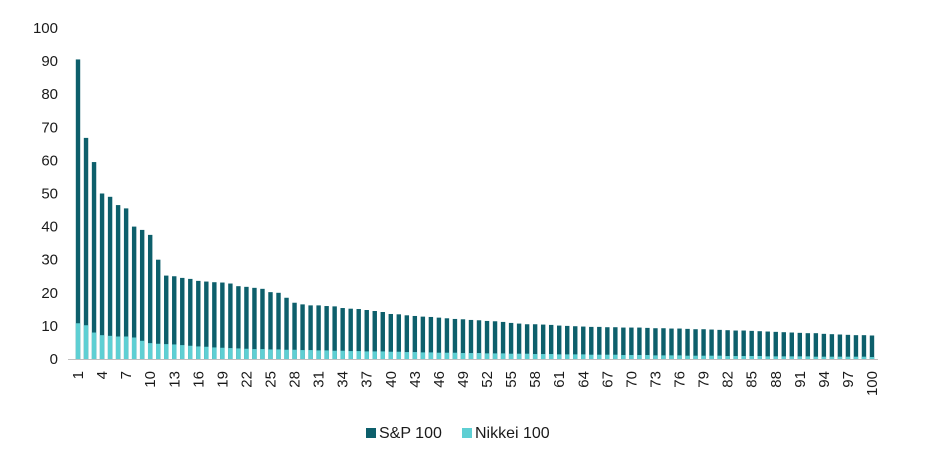 This screenshot has height=469, width=927. Describe the element at coordinates (487, 379) in the screenshot. I see `x-tick-label: 52` at that location.